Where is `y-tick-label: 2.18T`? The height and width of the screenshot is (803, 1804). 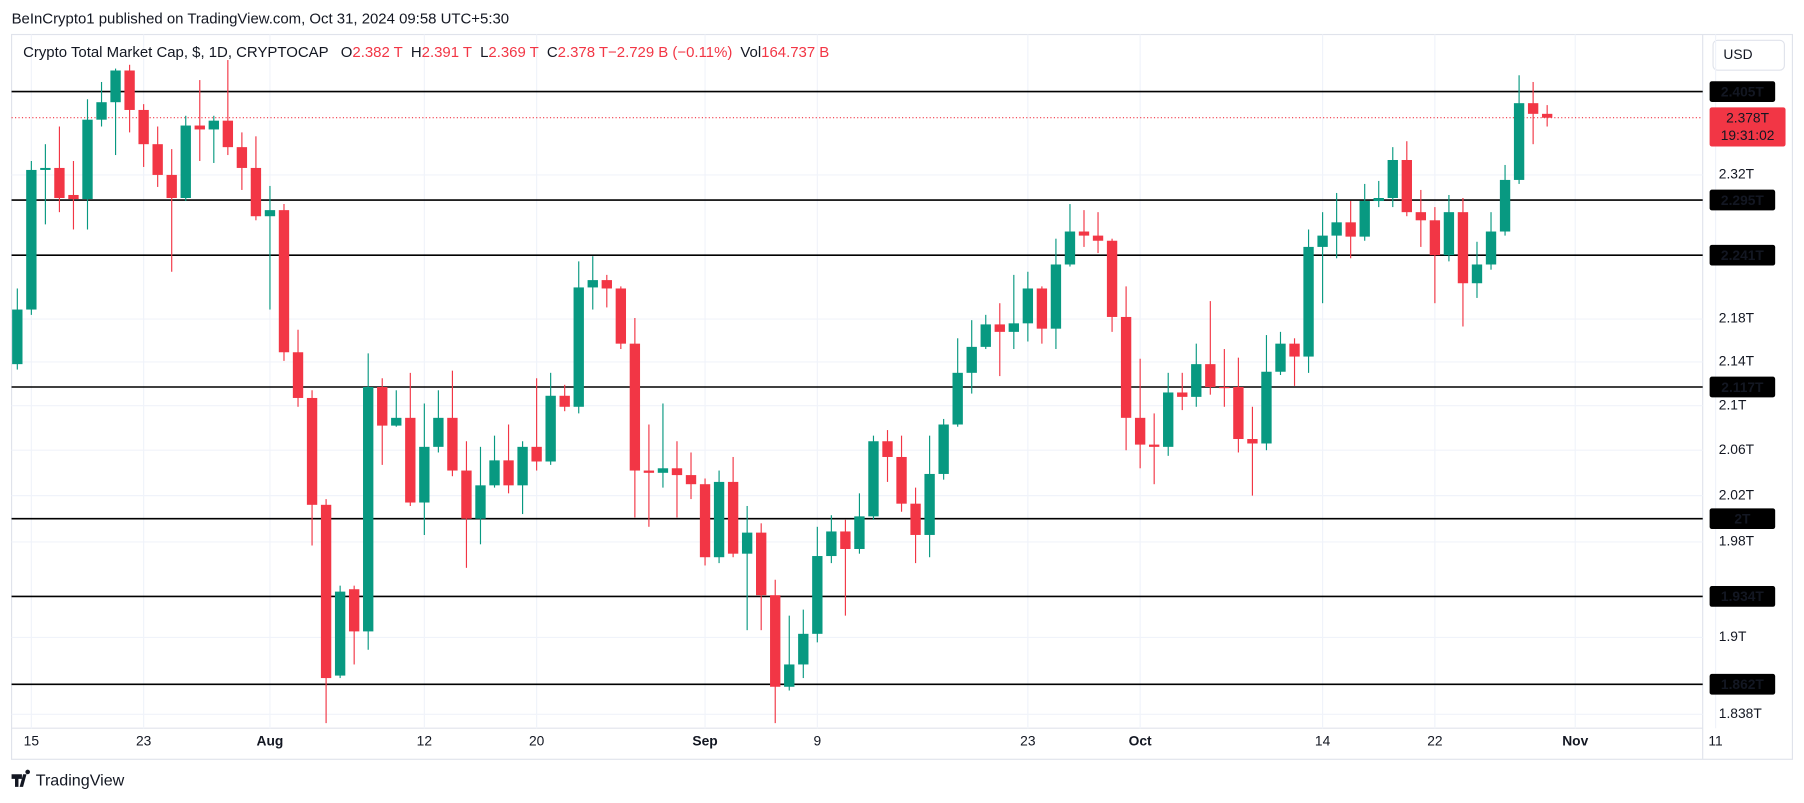
y-tick-label: 2.18T is located at coordinates (1737, 318).